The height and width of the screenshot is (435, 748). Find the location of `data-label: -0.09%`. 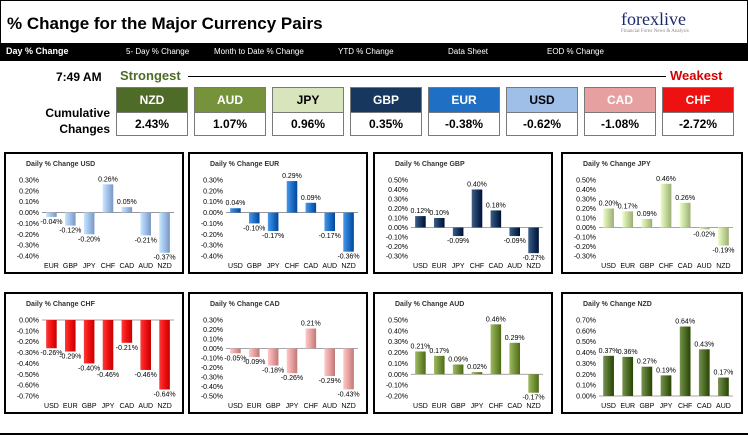

data-label: -0.09% is located at coordinates (515, 241).